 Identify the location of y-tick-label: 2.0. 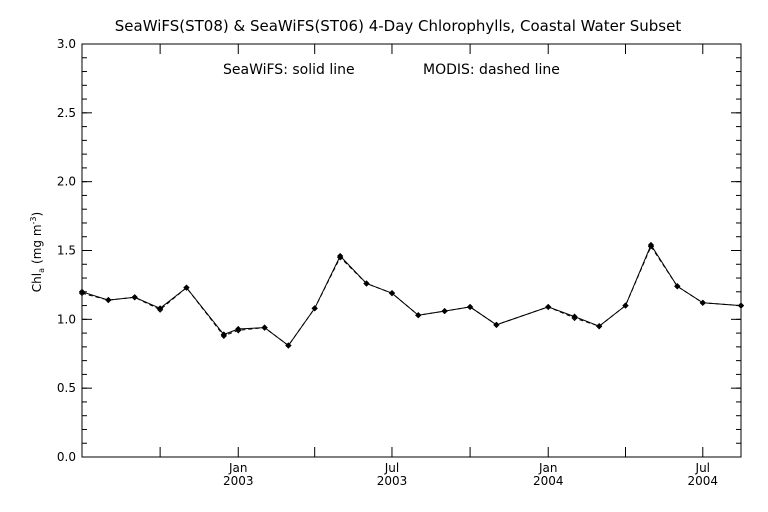
(66, 182).